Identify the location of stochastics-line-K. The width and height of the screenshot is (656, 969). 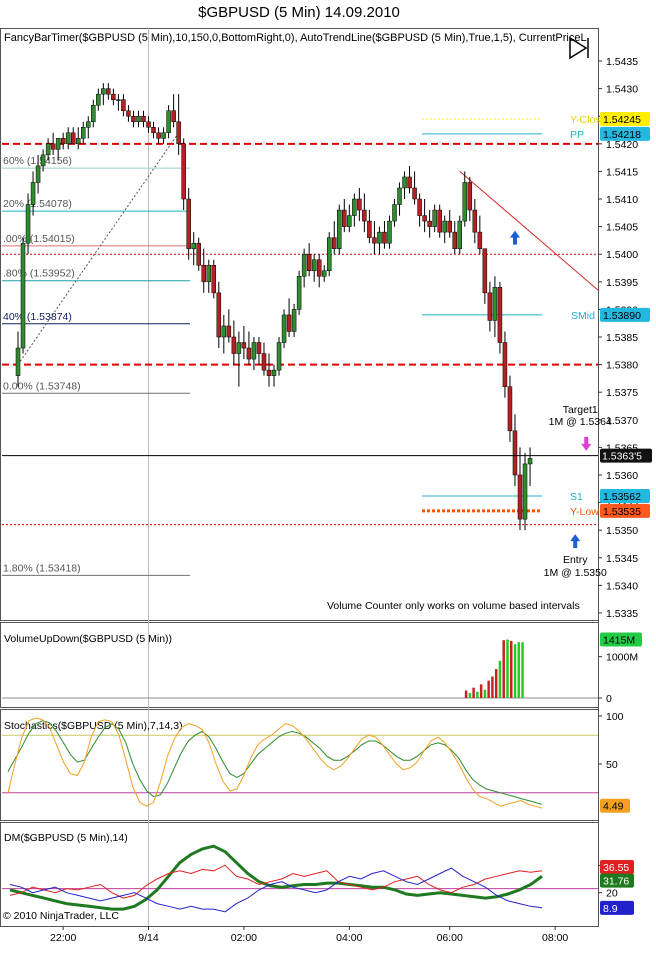
(275, 763).